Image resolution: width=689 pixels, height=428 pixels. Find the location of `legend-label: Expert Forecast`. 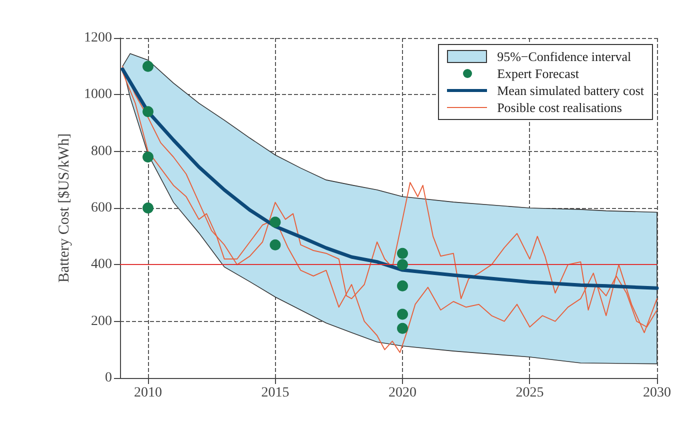

legend-label: Expert Forecast is located at coordinates (538, 73).